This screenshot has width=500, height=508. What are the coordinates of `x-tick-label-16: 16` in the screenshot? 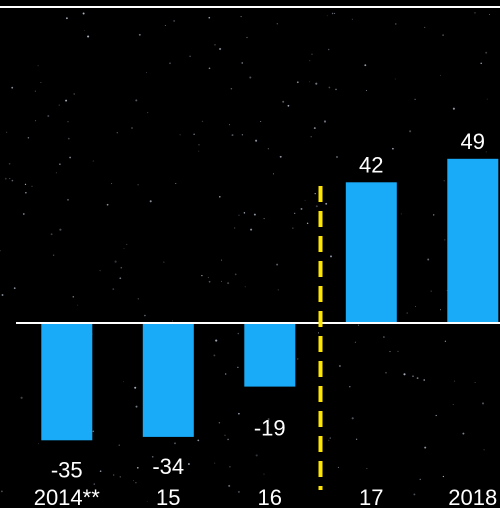 It's located at (270, 496).